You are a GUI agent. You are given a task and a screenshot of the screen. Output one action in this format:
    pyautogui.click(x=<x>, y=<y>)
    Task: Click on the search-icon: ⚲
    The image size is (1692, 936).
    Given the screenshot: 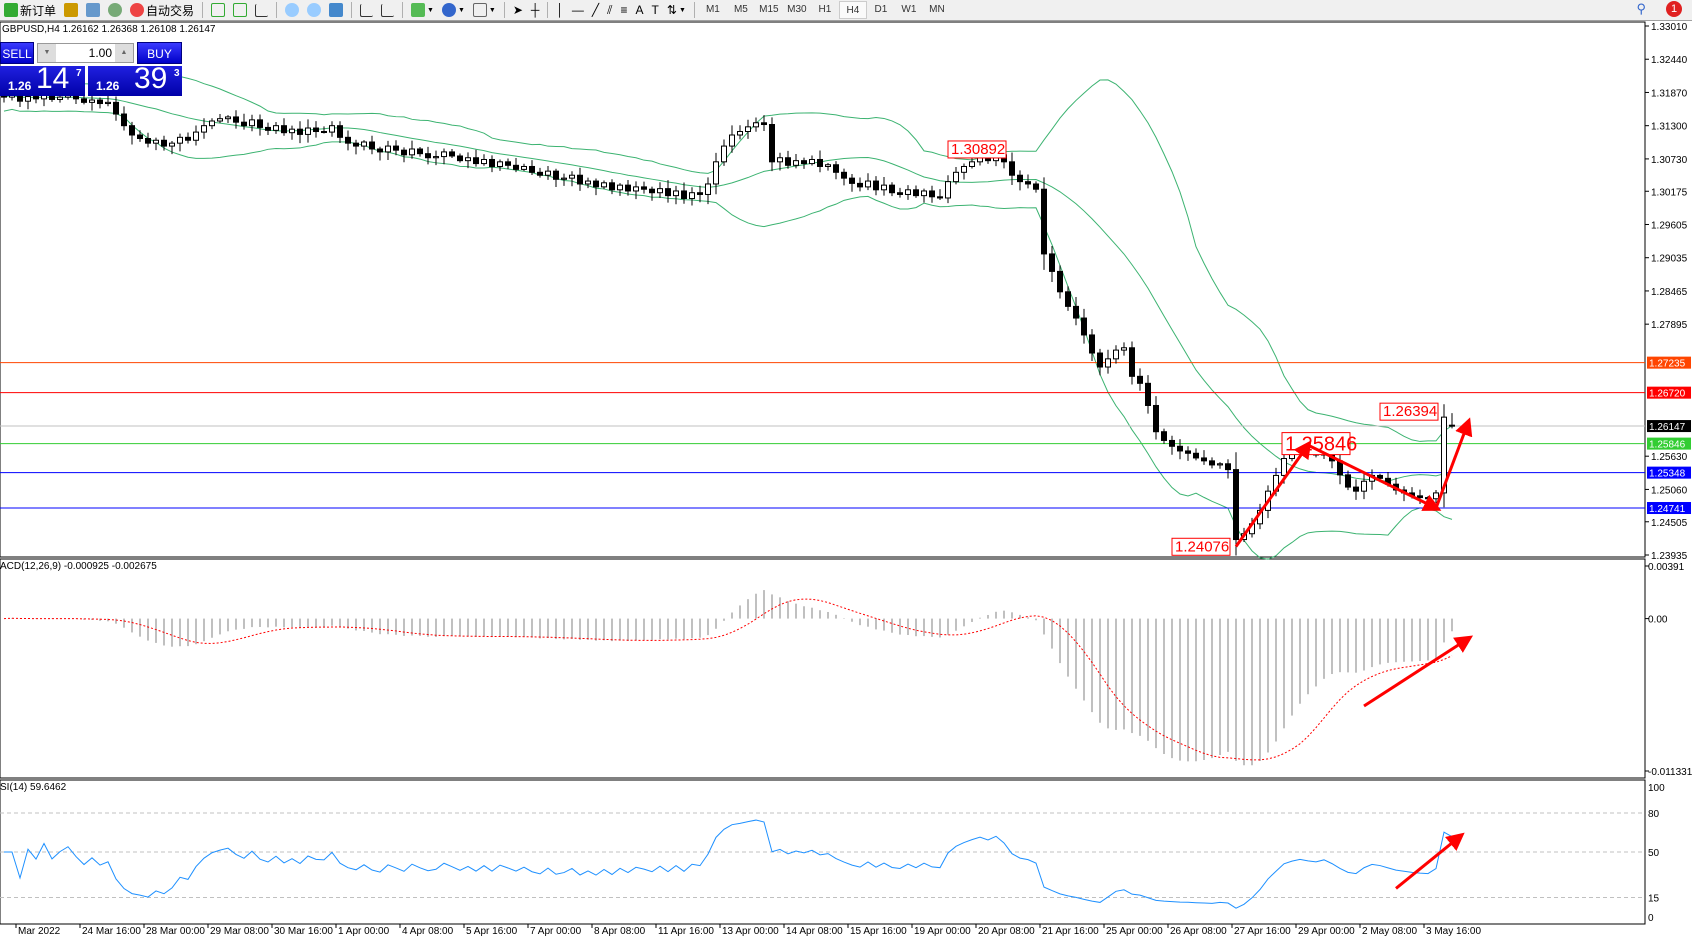 What is the action you would take?
    pyautogui.click(x=1641, y=8)
    